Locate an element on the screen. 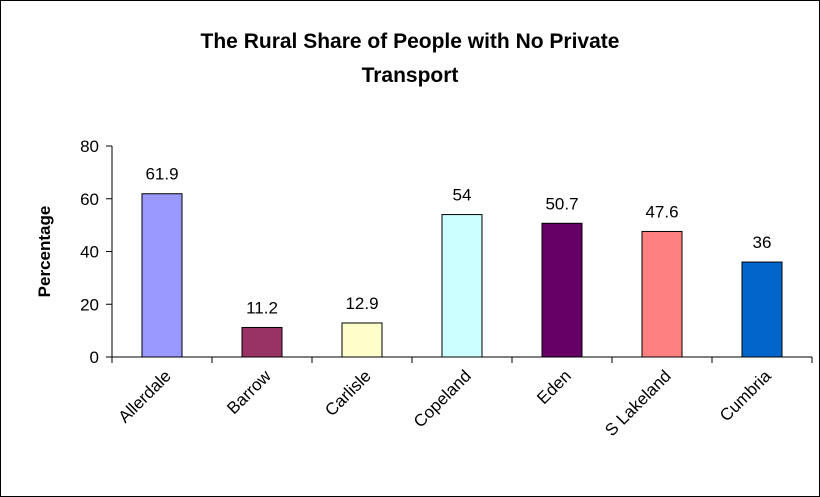  y-tick-label: 20 is located at coordinates (89, 304).